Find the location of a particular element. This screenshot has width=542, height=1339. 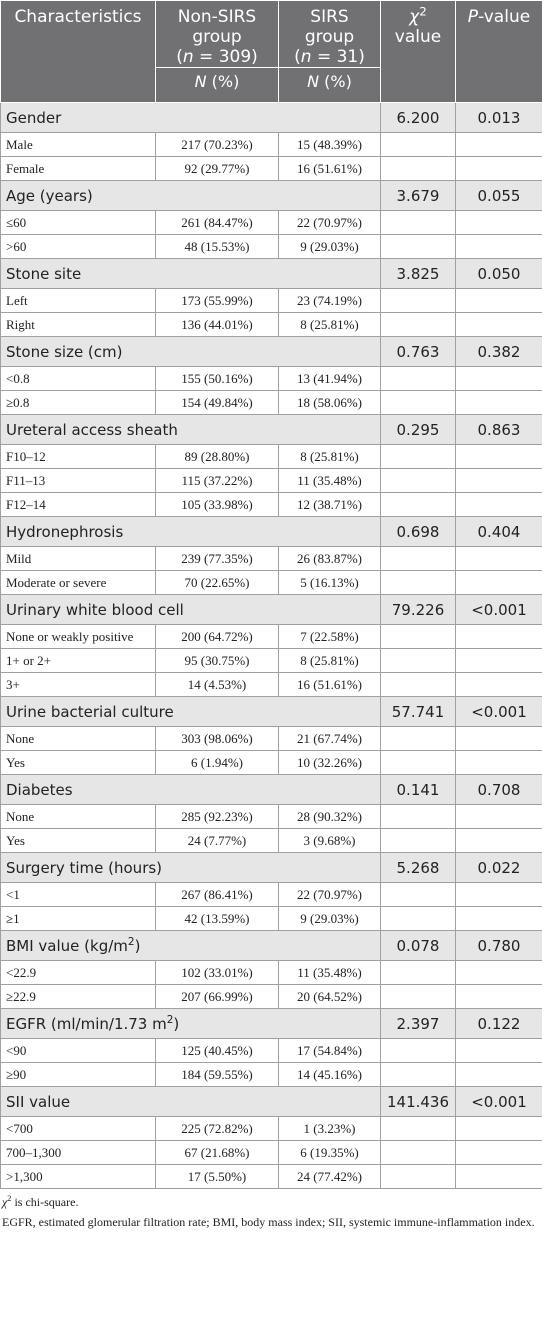

header-n-part: ( is located at coordinates (297, 57).